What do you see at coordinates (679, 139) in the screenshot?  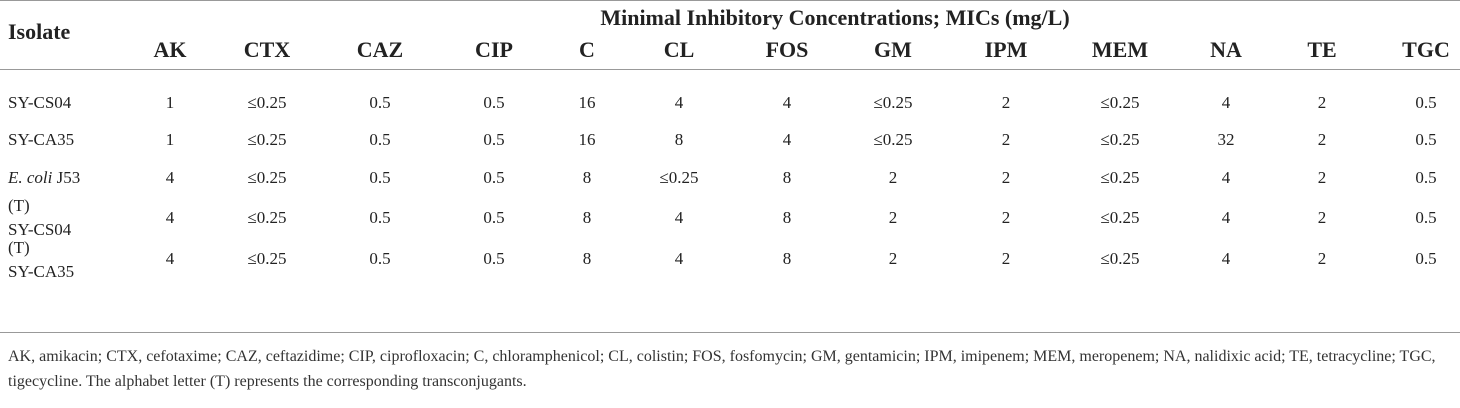 I see `mic-value-cl: 8` at bounding box center [679, 139].